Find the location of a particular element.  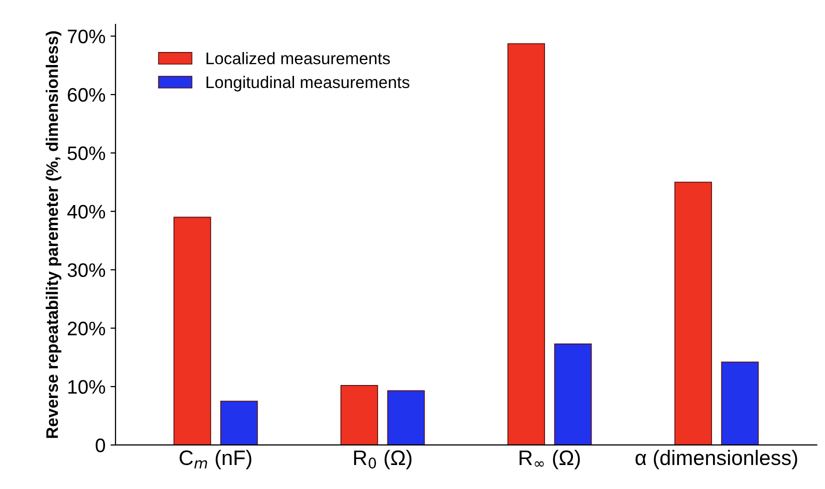

x-tick-label: C$_{m}$ (nF) is located at coordinates (216, 460).